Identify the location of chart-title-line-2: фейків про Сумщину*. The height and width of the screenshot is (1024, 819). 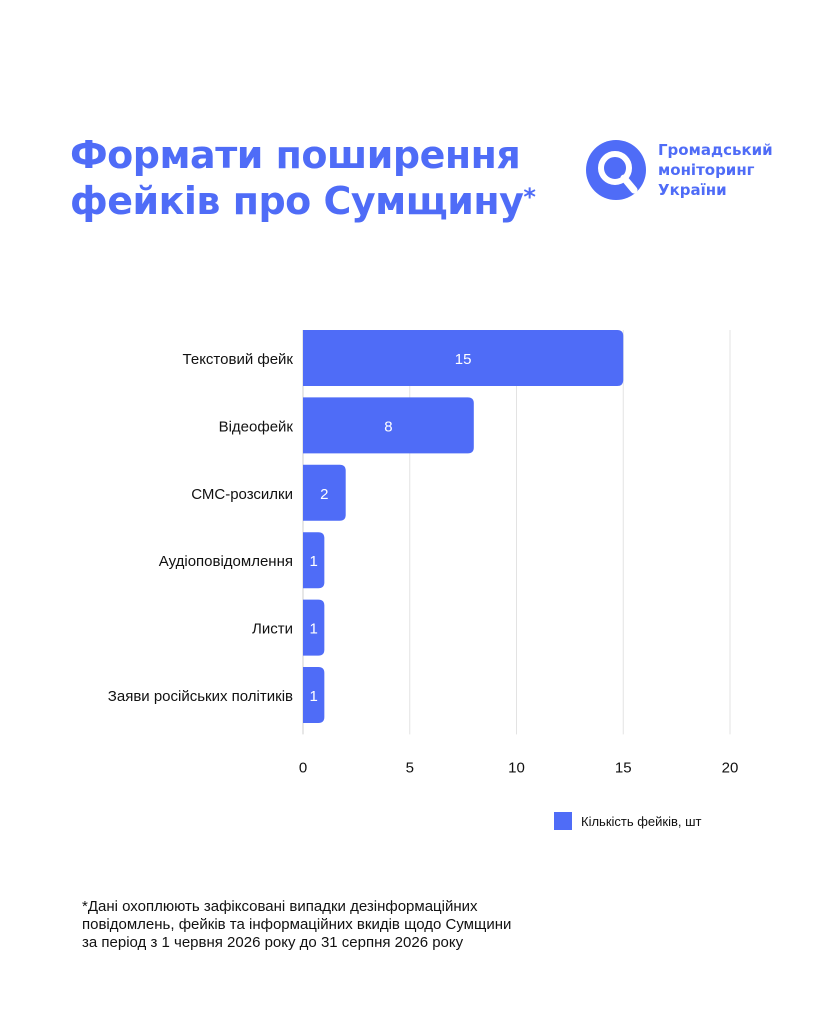
(303, 201).